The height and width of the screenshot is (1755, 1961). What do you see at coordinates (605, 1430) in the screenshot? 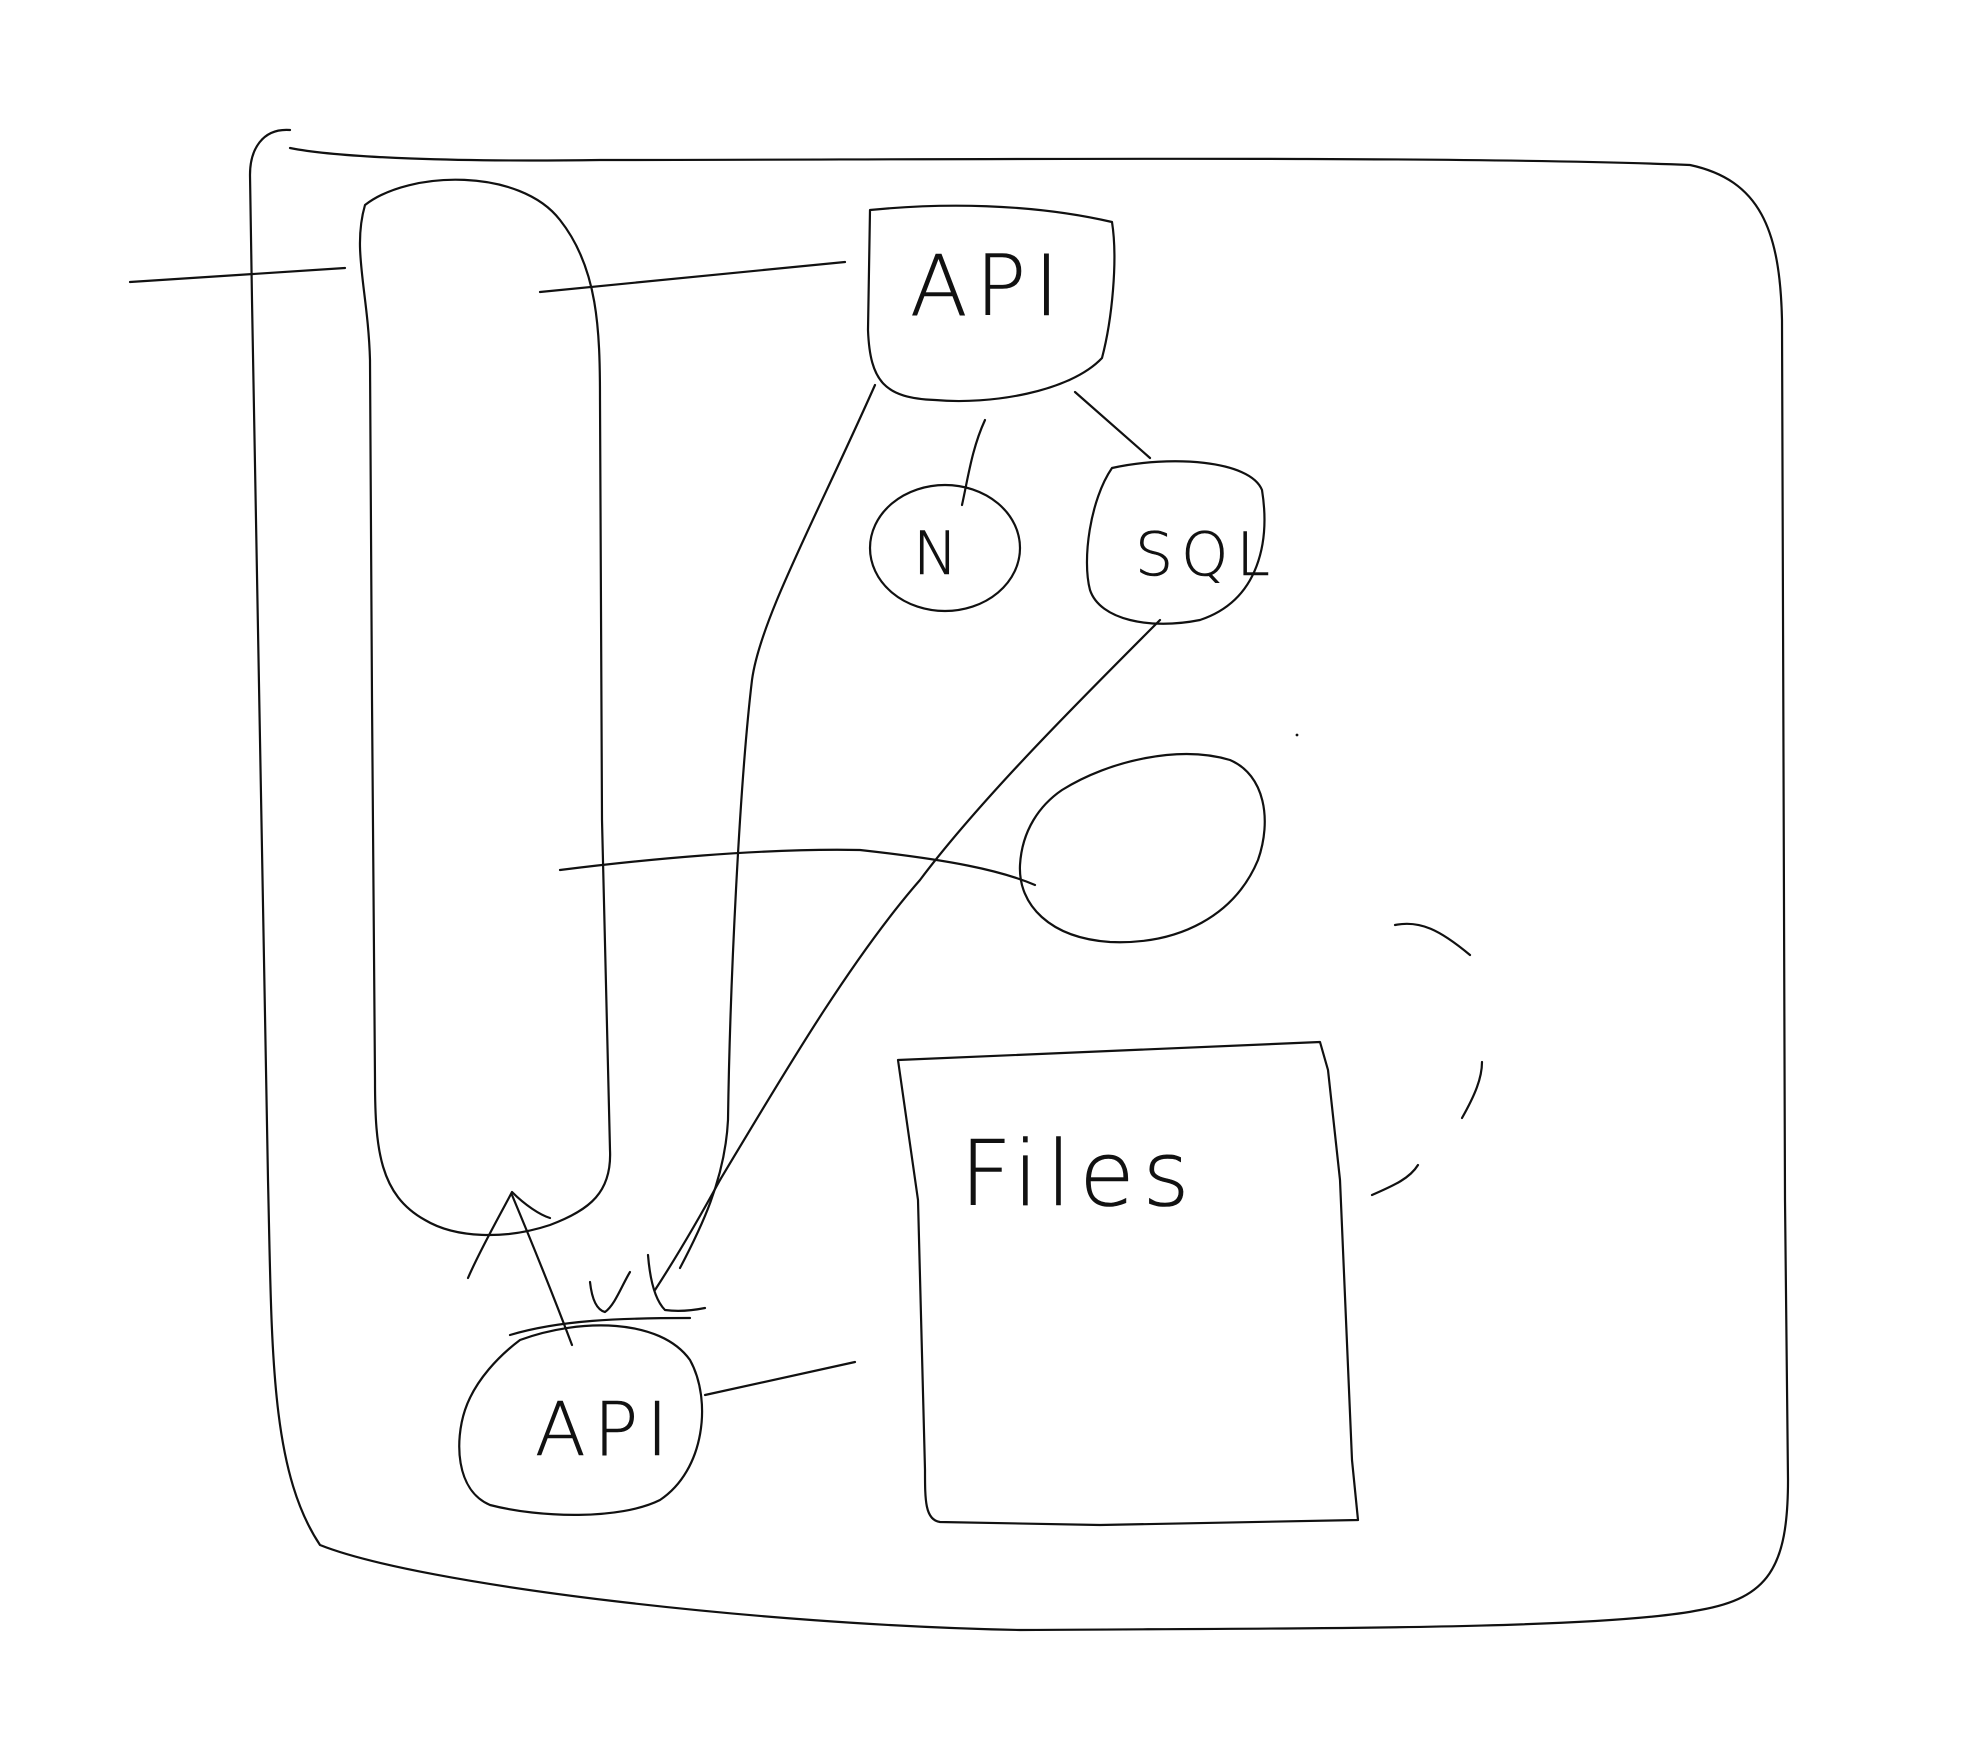
I see `api-bottom-label: API` at bounding box center [605, 1430].